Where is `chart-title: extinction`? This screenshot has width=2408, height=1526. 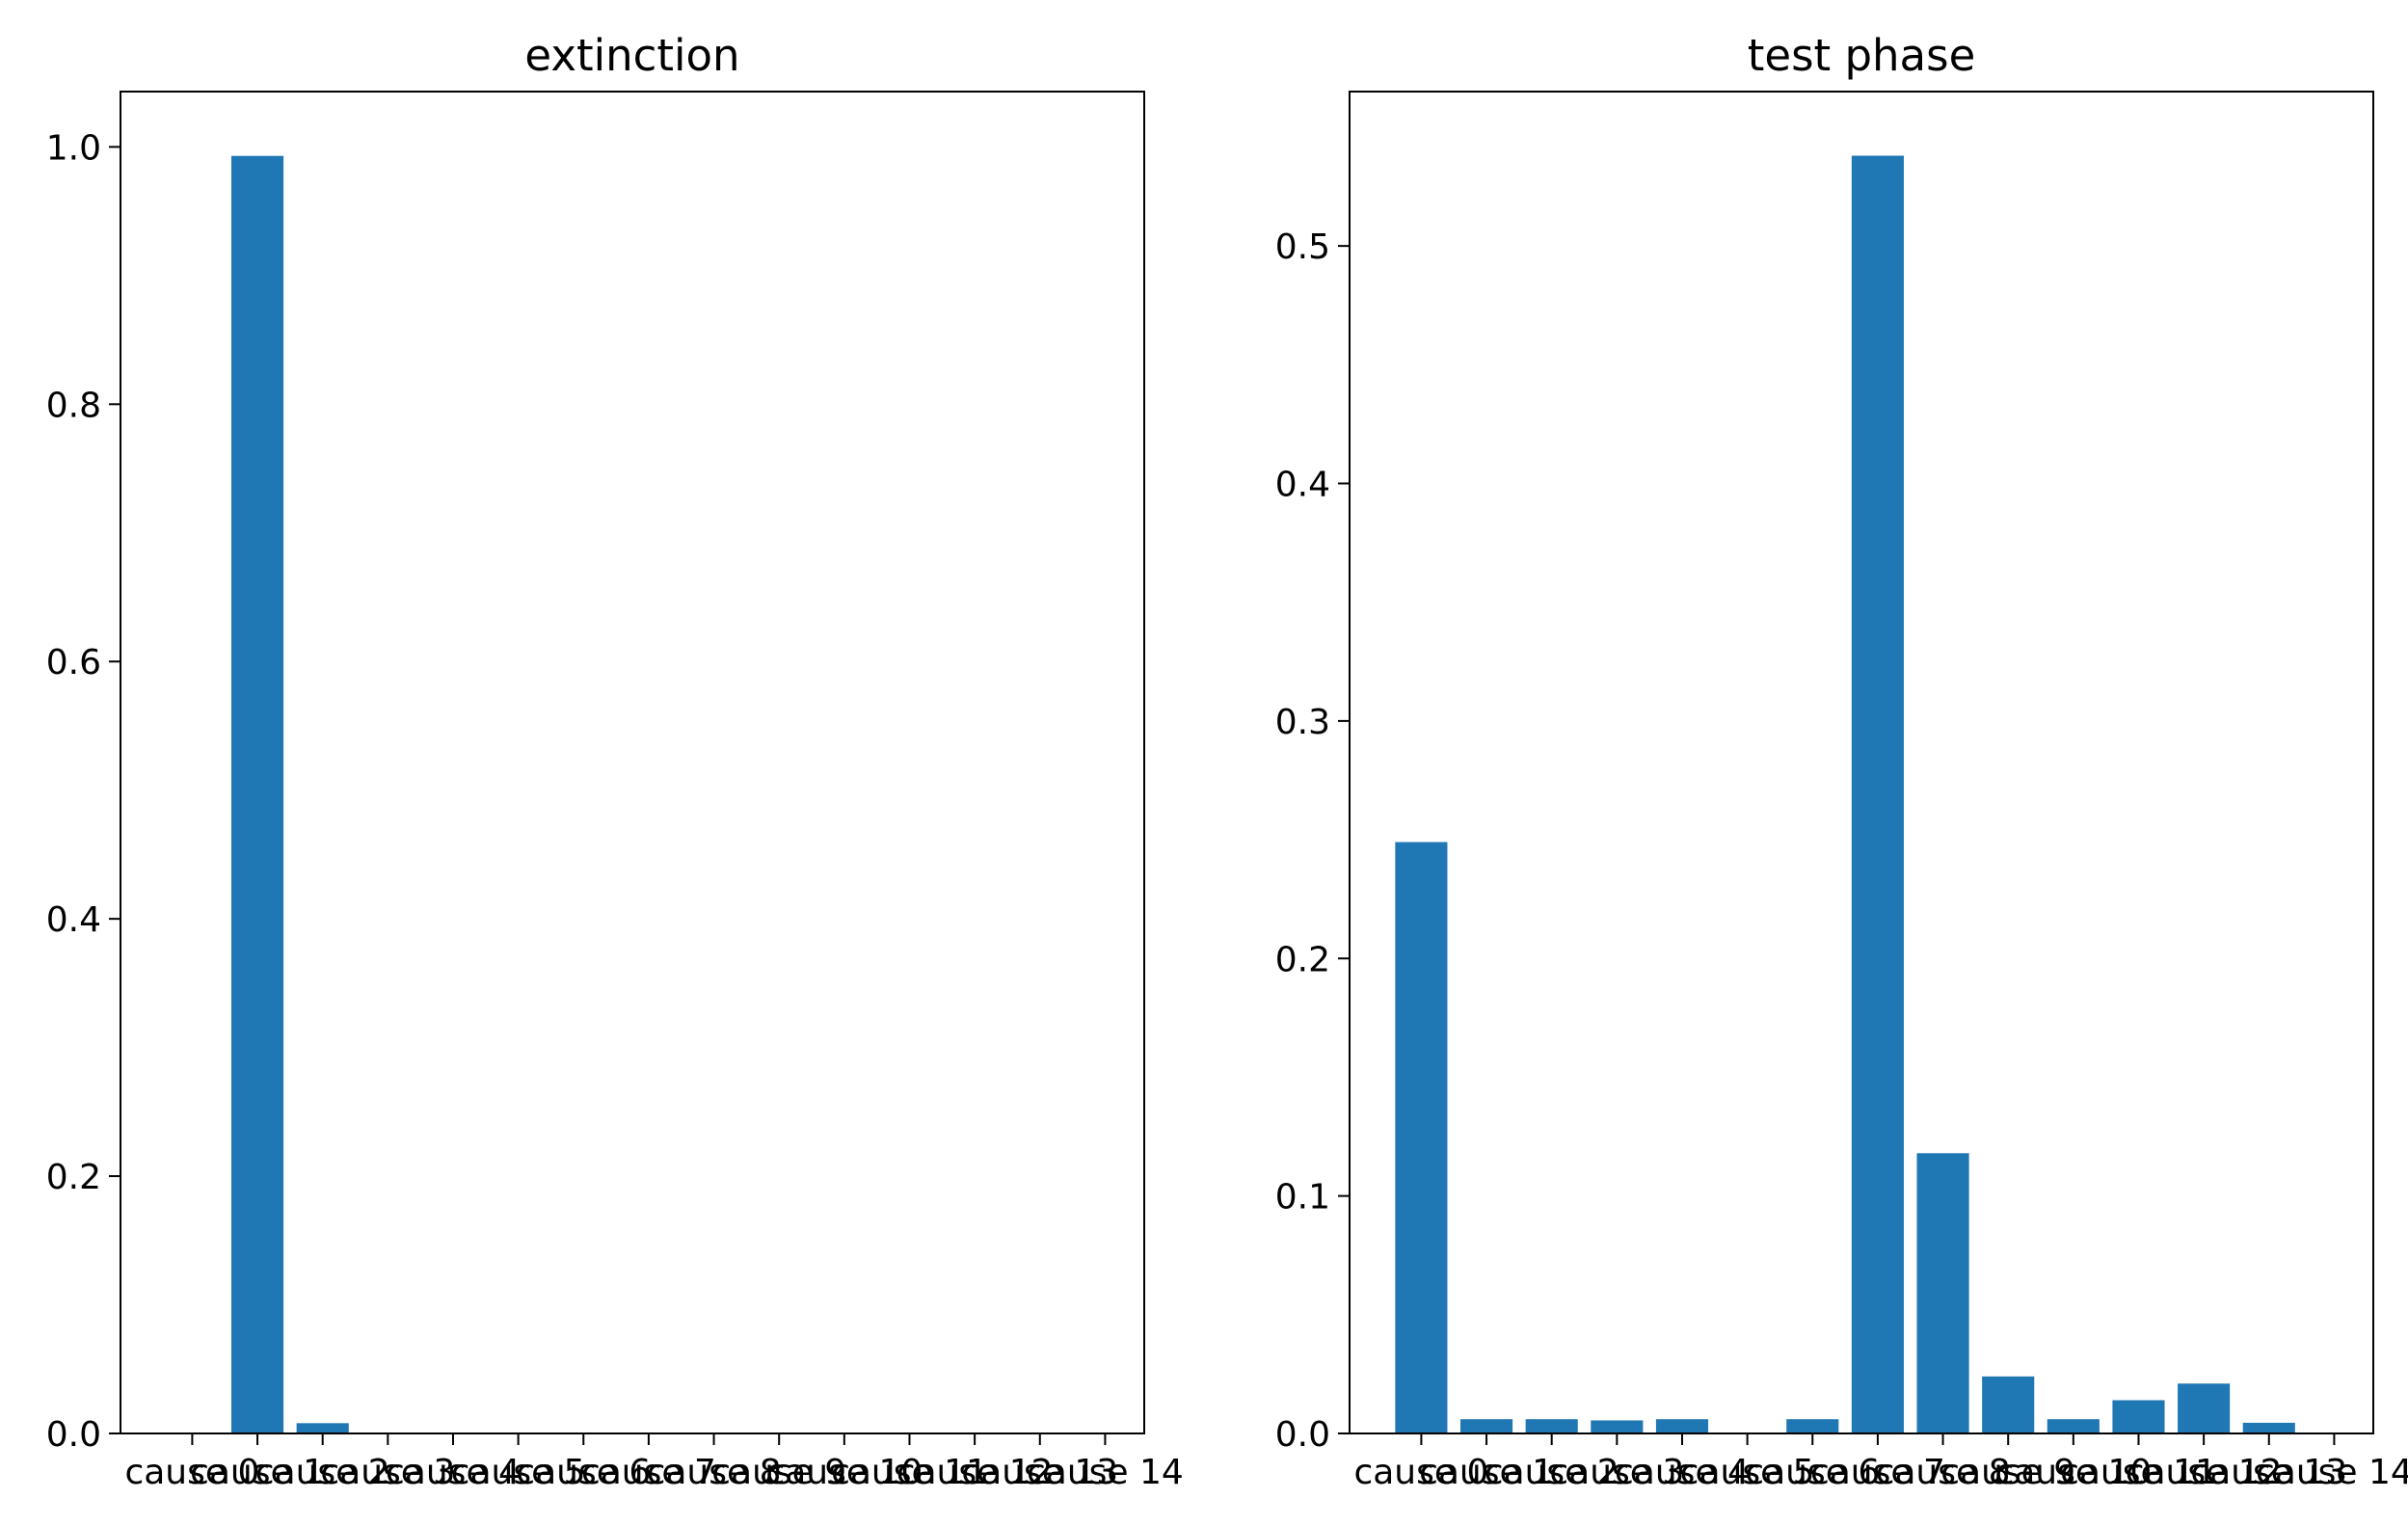
chart-title: extinction is located at coordinates (631, 56).